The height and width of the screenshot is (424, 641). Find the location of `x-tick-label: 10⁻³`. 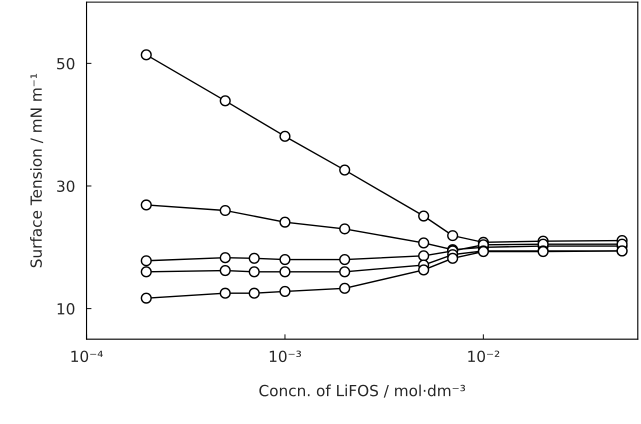

x-tick-label: 10⁻³ is located at coordinates (285, 356).